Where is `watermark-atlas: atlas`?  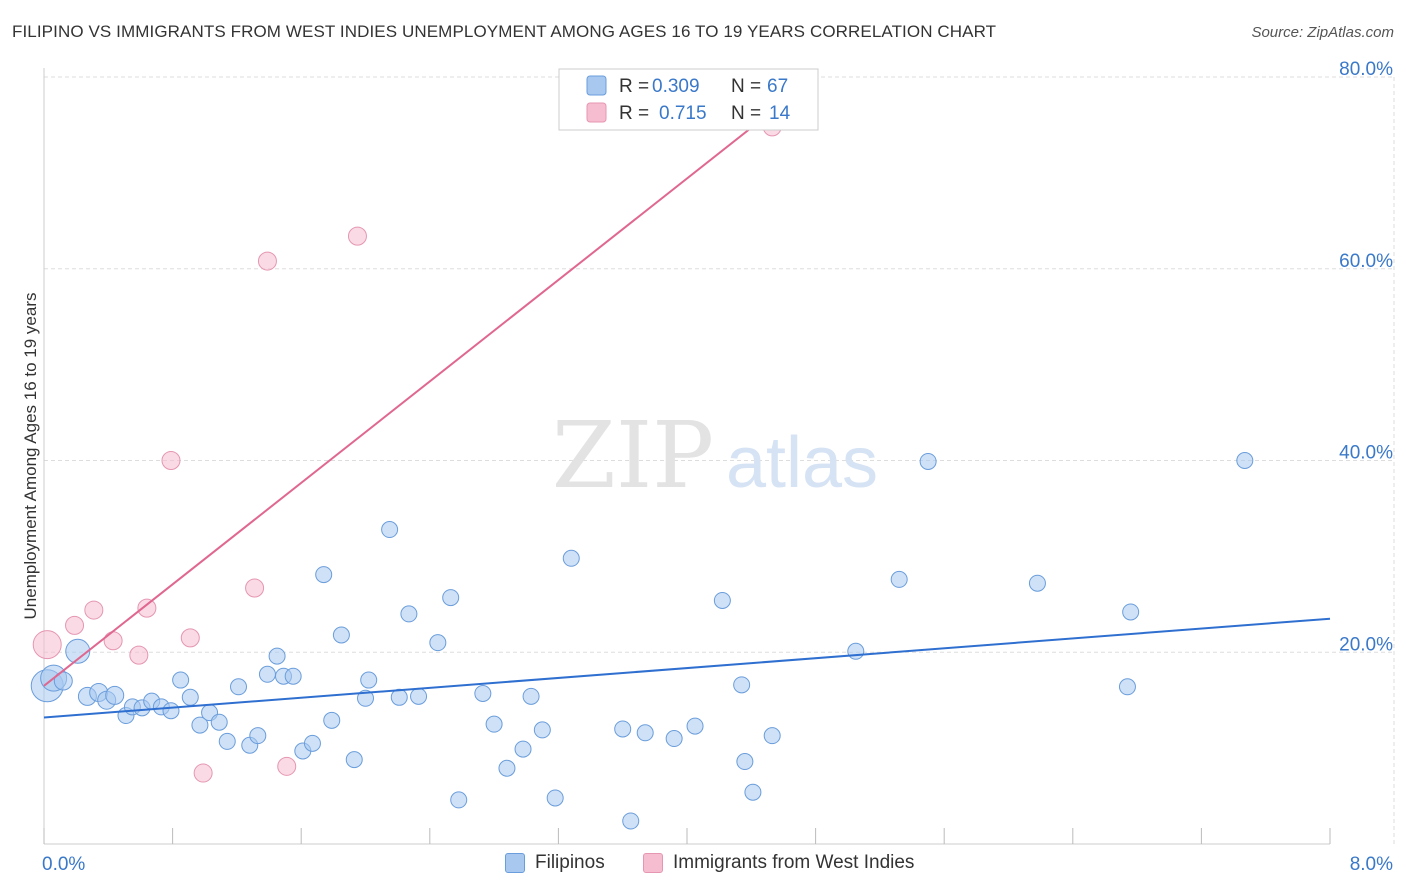 watermark-atlas: atlas is located at coordinates (802, 463).